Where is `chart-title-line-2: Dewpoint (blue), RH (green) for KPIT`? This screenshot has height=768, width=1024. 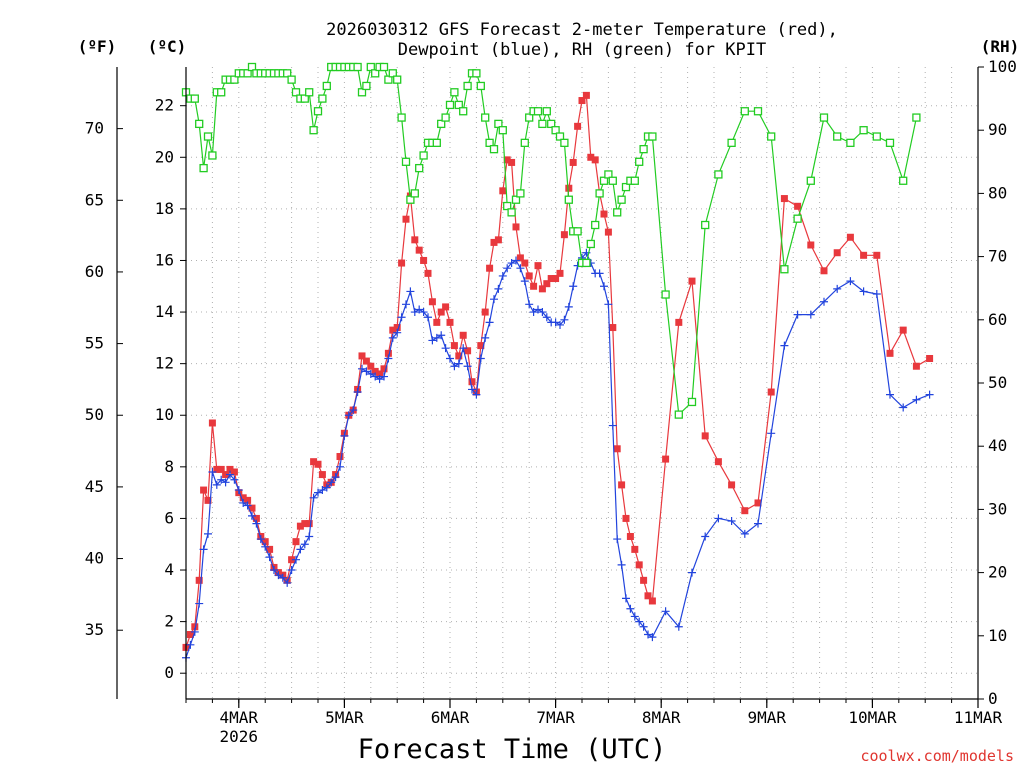
chart-title-line-2: Dewpoint (blue), RH (green) for KPIT is located at coordinates (582, 50).